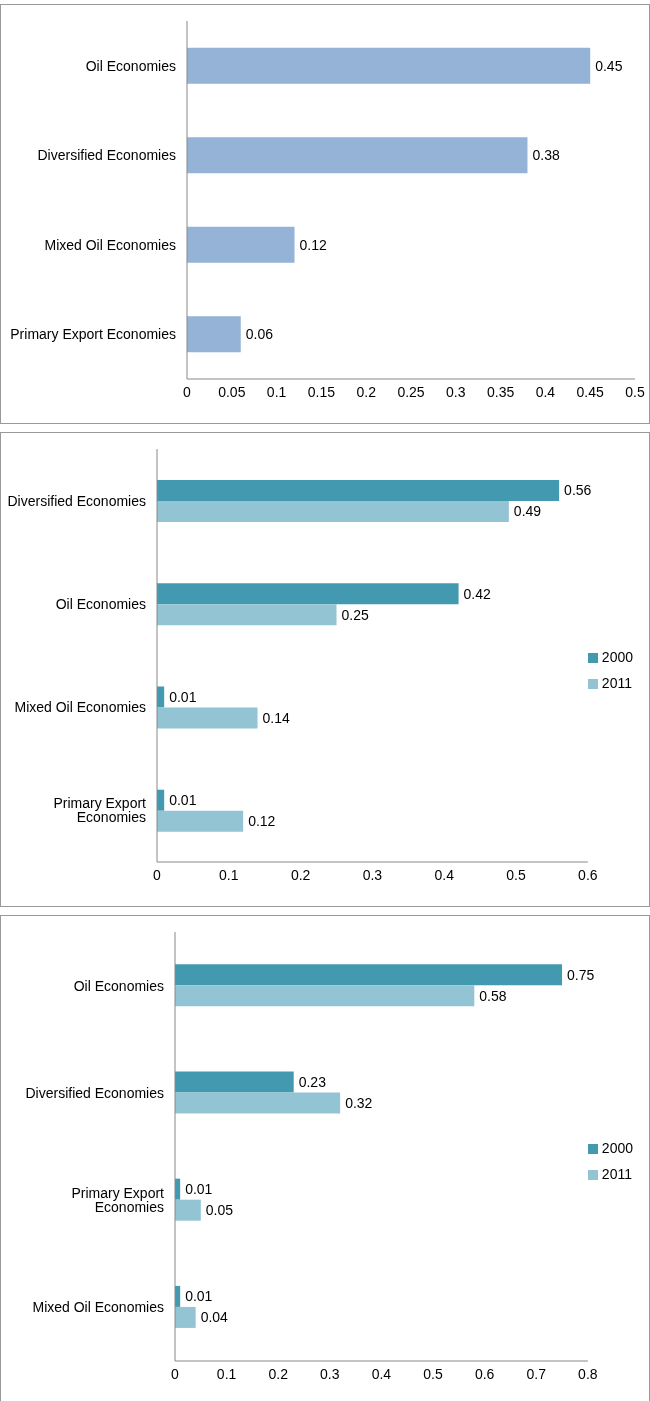 Image resolution: width=650 pixels, height=1401 pixels. What do you see at coordinates (214, 1317) in the screenshot?
I see `data-label: 0.04` at bounding box center [214, 1317].